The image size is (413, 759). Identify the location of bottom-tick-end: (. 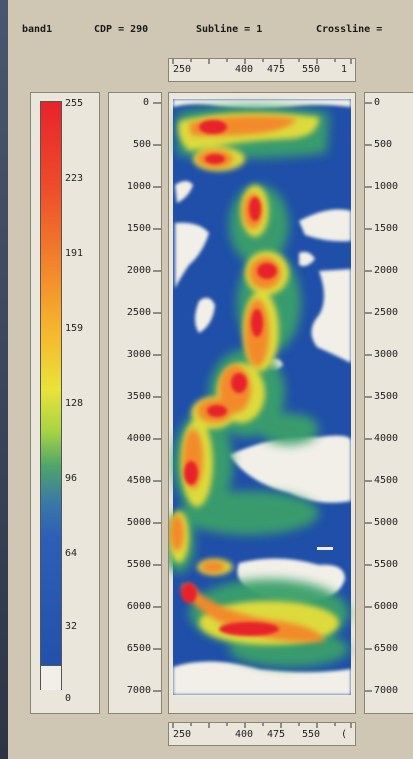
(344, 734).